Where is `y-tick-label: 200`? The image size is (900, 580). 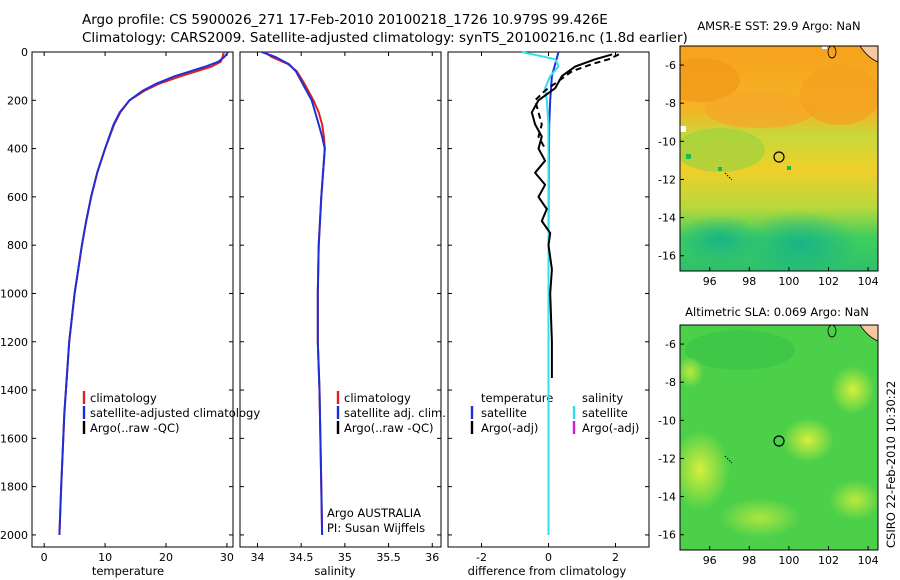
y-tick-label: 200 is located at coordinates (17, 100).